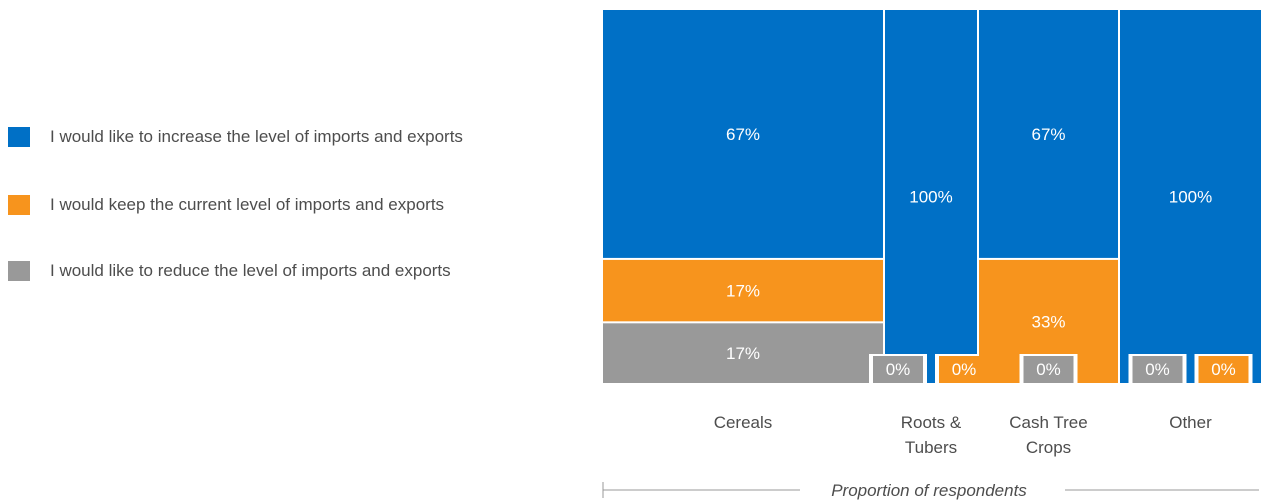  Describe the element at coordinates (19, 137) in the screenshot. I see `legend-swatch-increase` at that location.